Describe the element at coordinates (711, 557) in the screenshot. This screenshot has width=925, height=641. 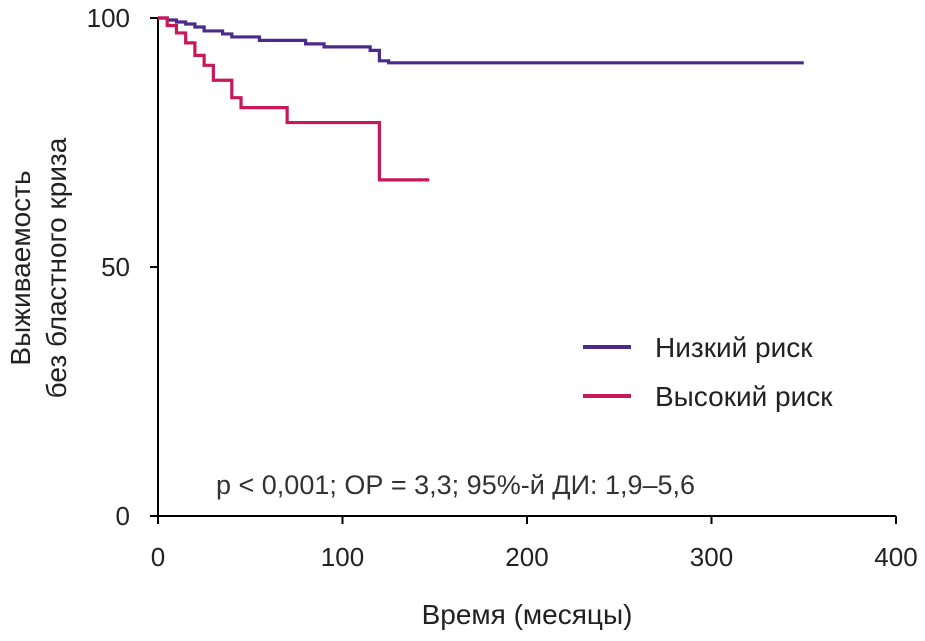
I see `x-tick-label-300: 300` at that location.